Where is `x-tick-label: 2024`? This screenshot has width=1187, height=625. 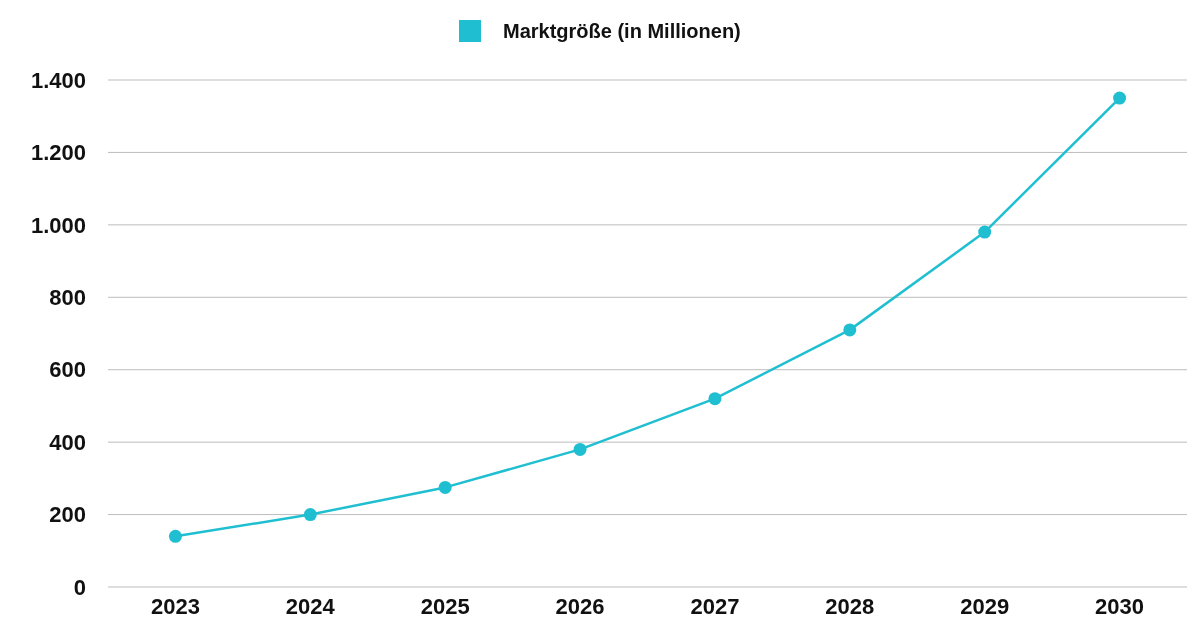
x-tick-label: 2024 is located at coordinates (310, 606).